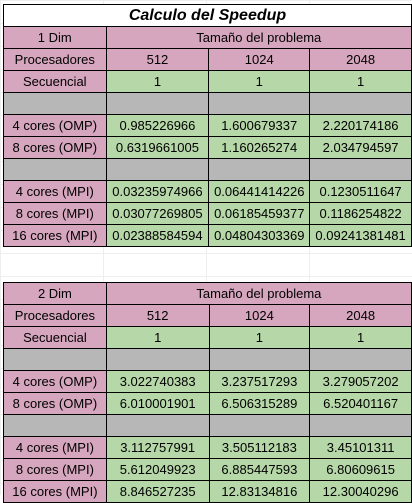 This screenshot has width=412, height=503. Describe the element at coordinates (360, 191) in the screenshot. I see `value-cell: 0.1230511647` at that location.